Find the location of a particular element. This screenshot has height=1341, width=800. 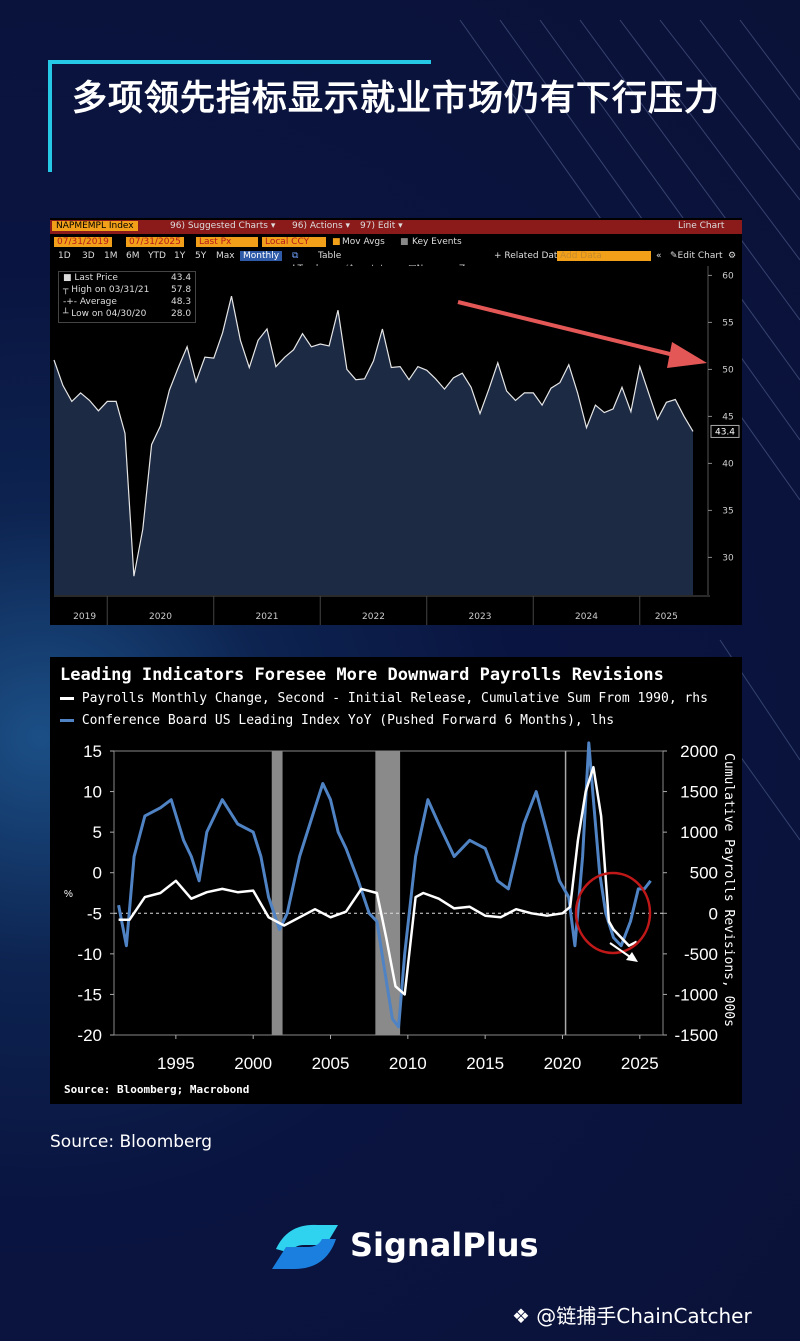

start-date-field: 07/31/2019 is located at coordinates (83, 242).